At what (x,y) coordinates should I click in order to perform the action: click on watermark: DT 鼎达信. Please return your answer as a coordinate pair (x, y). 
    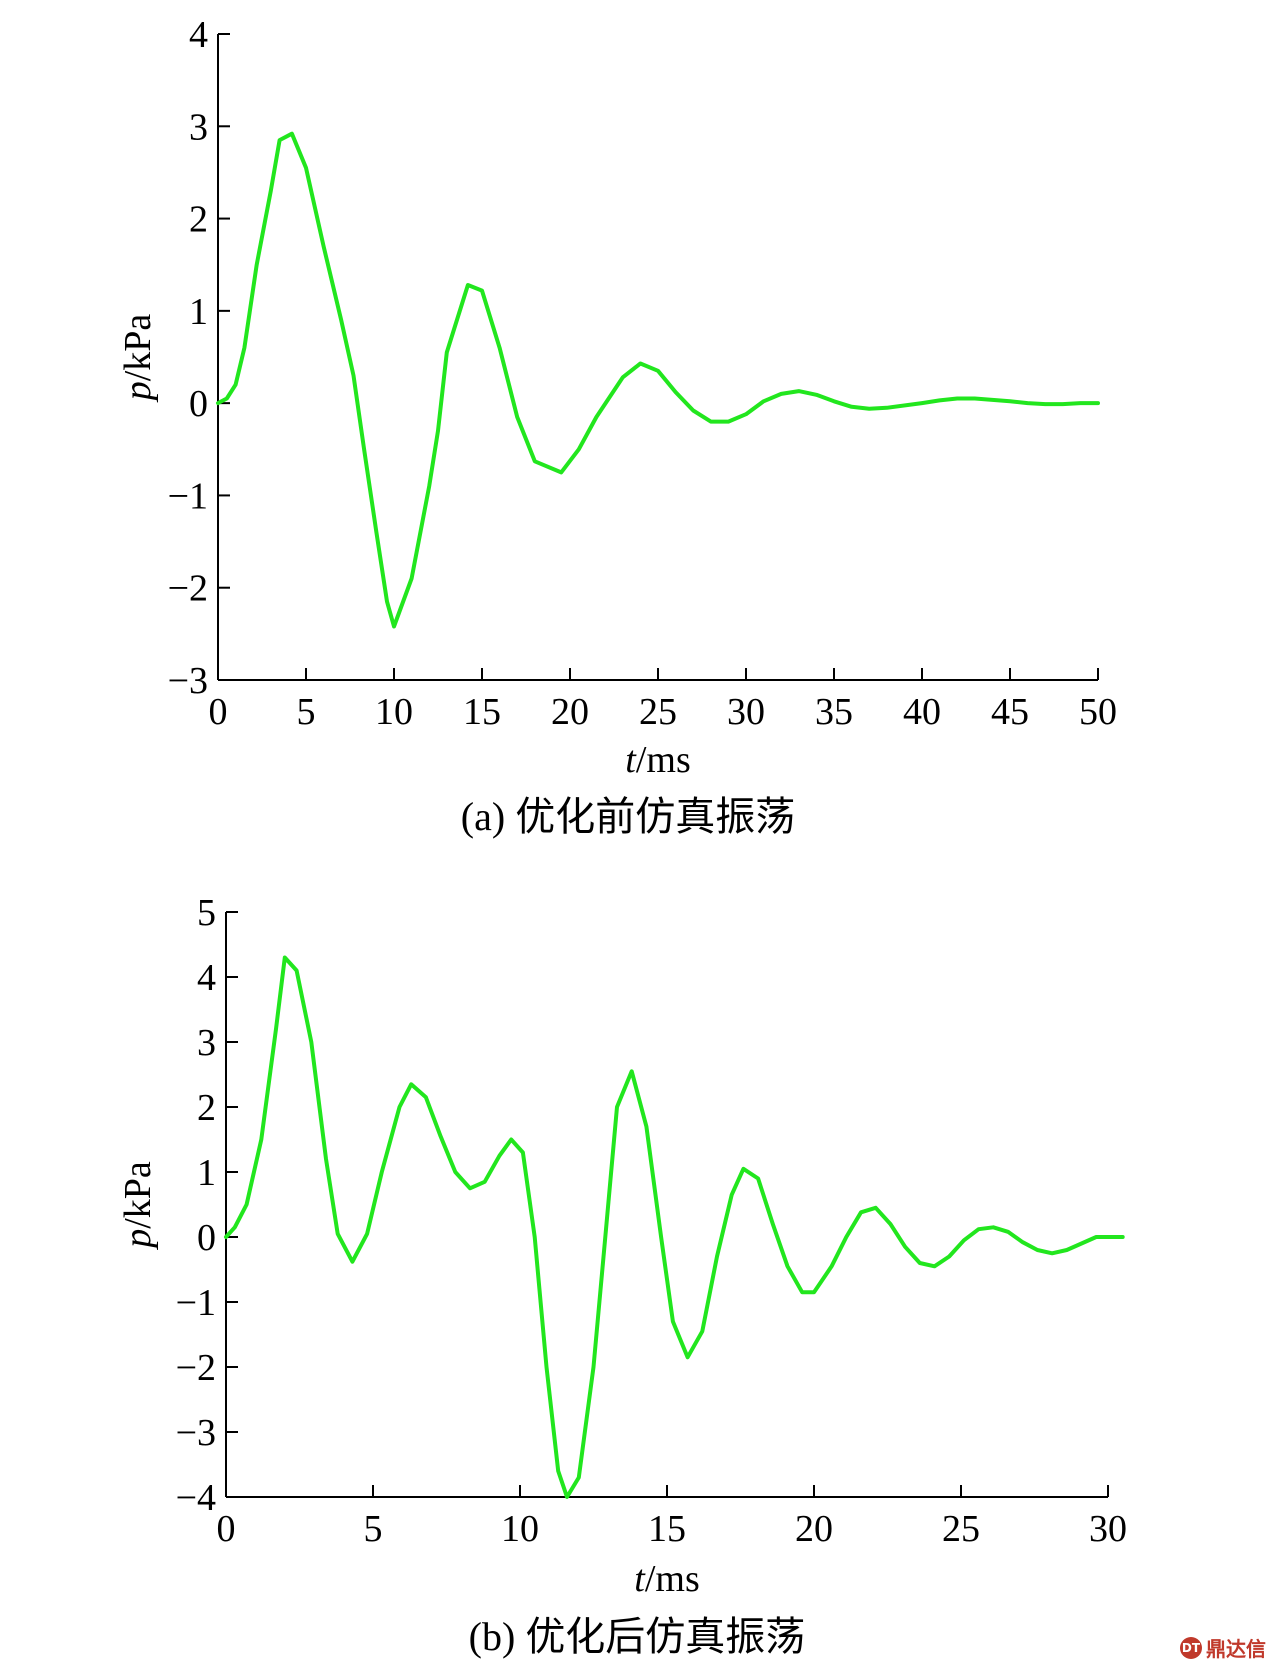
    Looking at the image, I should click on (1223, 1647).